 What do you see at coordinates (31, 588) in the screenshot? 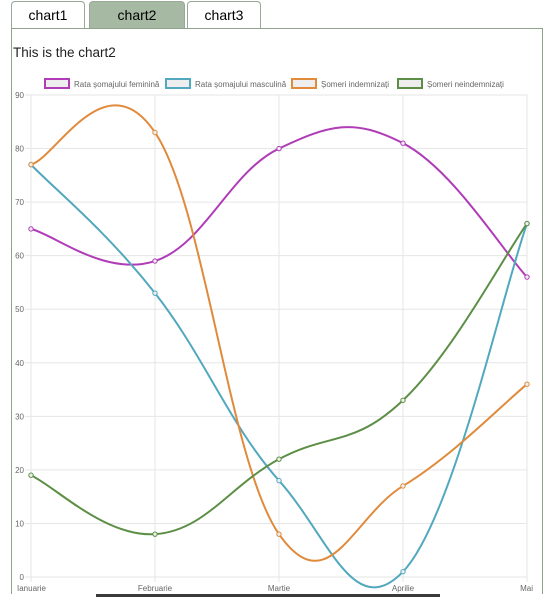
I see `x-tick-label: Ianuarie` at bounding box center [31, 588].